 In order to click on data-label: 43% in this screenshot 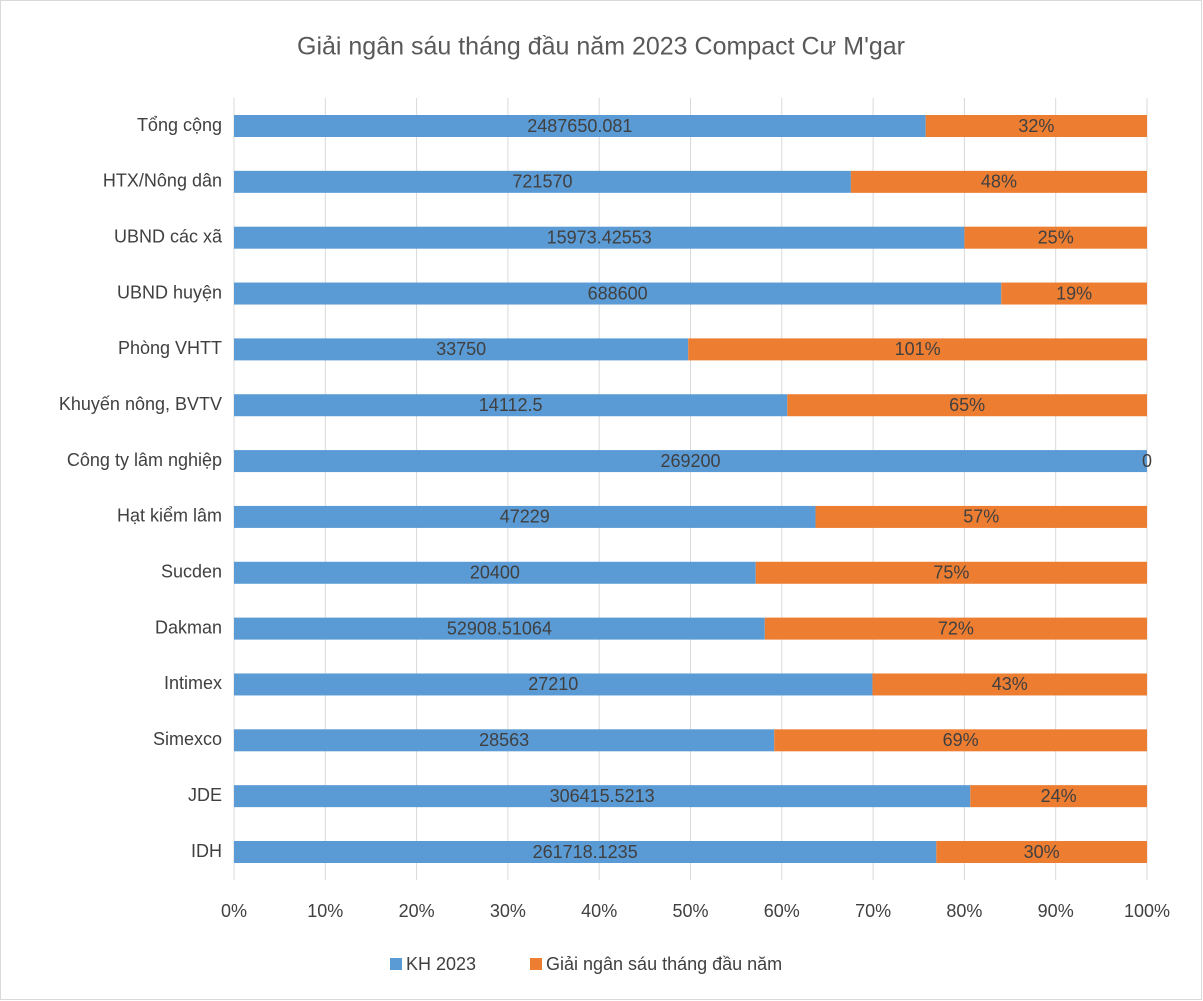, I will do `click(1010, 684)`.